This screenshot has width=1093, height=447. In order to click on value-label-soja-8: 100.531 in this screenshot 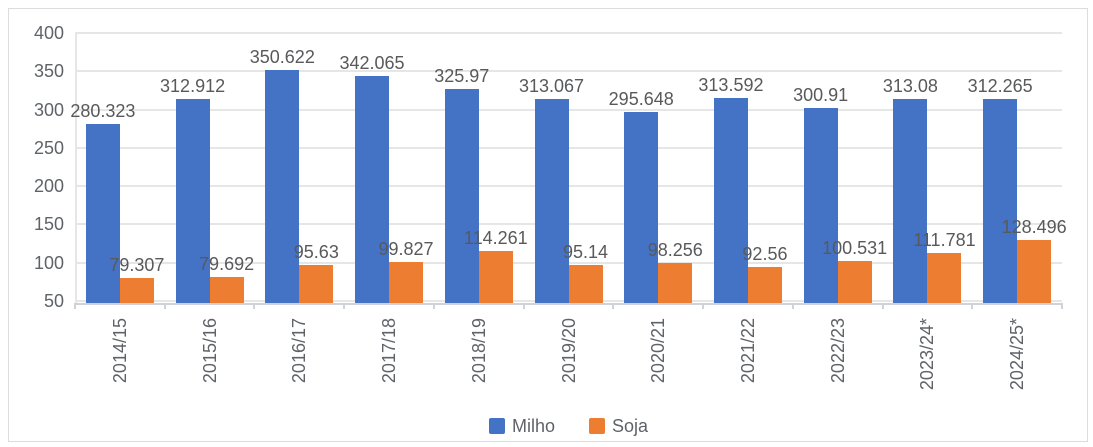, I will do `click(855, 248)`.